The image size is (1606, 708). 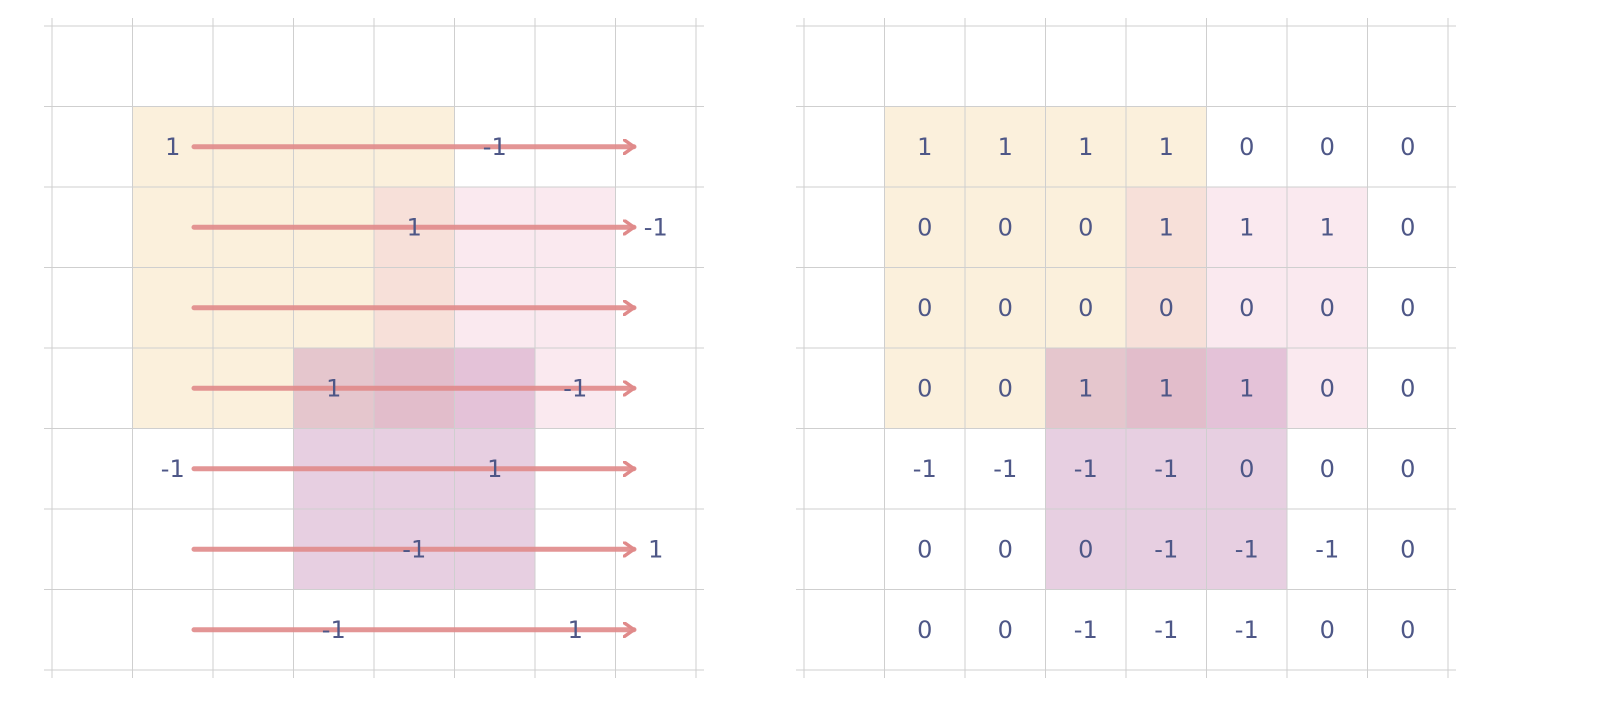 I want to click on right-rect-pink, so click(x=1247, y=308).